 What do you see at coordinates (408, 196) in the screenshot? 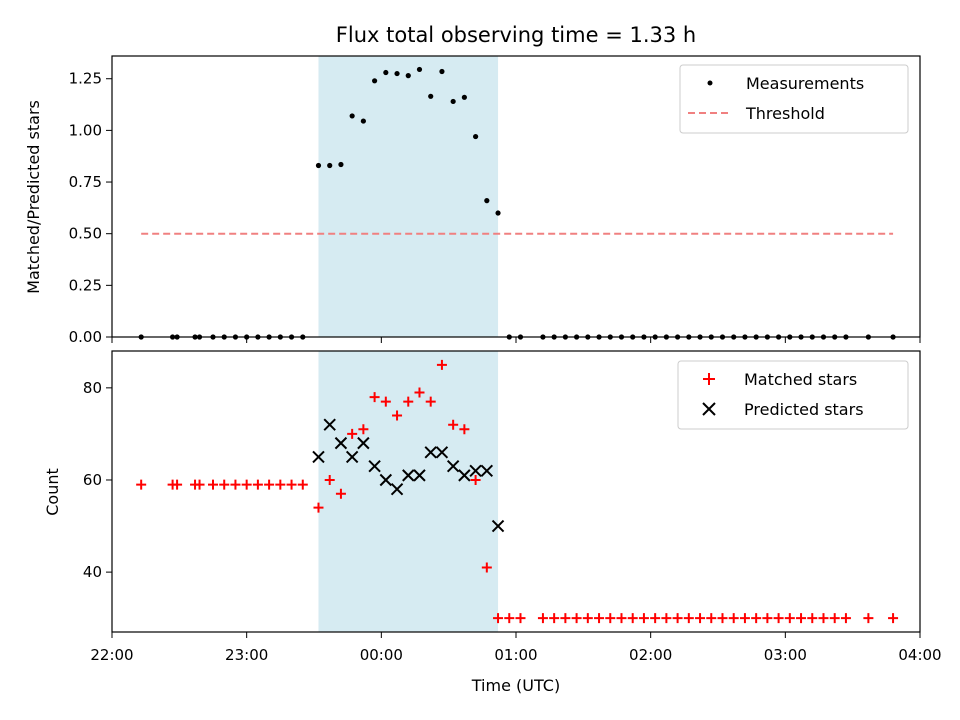
I see `top-highlight-span` at bounding box center [408, 196].